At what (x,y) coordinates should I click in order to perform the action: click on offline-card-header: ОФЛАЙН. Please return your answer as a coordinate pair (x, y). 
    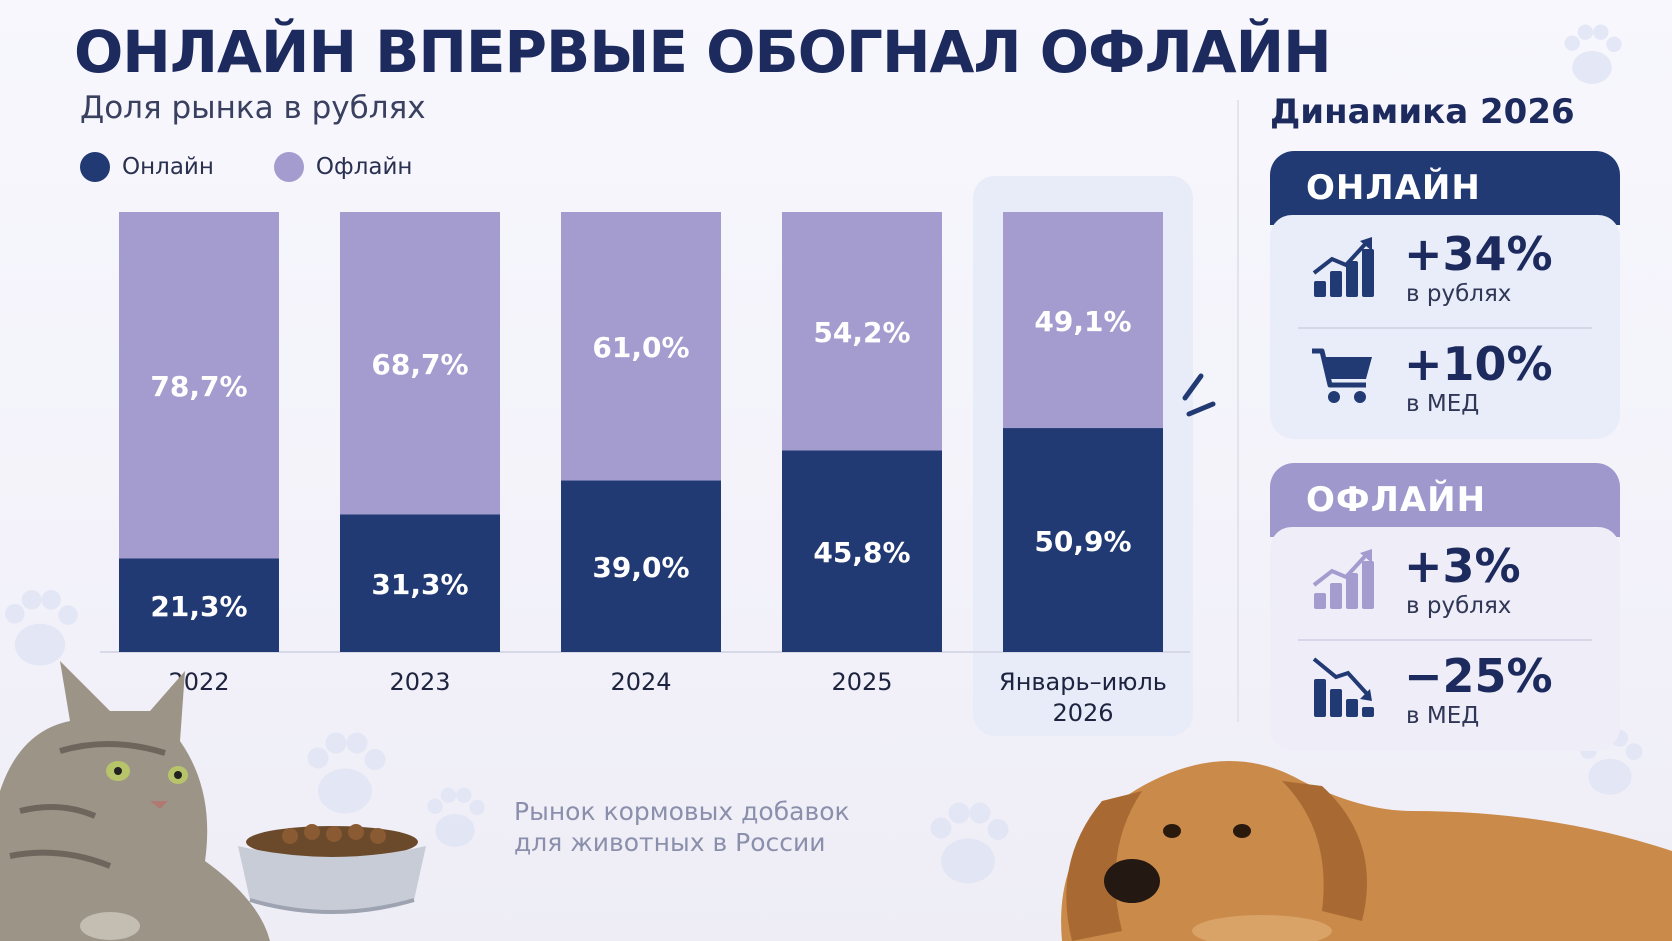
    Looking at the image, I should click on (1445, 500).